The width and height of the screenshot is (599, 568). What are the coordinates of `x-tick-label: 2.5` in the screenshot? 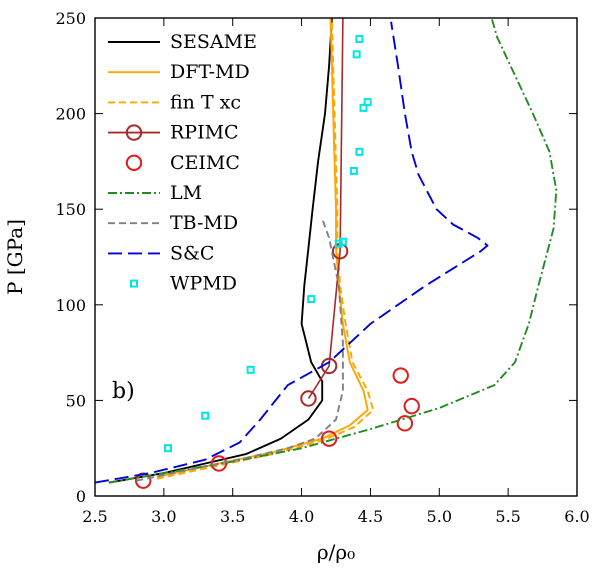 It's located at (94, 516).